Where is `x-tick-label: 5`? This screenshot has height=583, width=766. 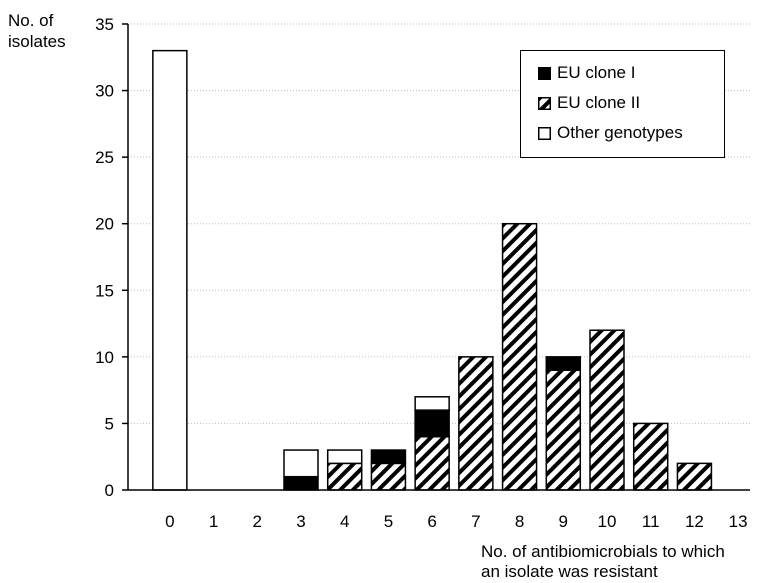 x-tick-label: 5 is located at coordinates (388, 521).